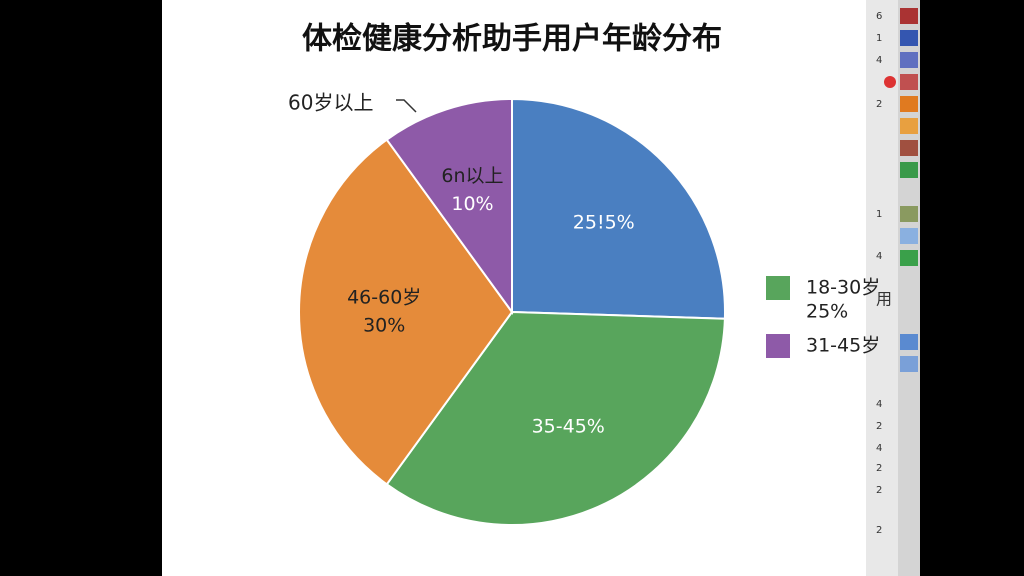 Image resolution: width=1024 pixels, height=576 pixels. Describe the element at coordinates (827, 312) in the screenshot. I see `legend-sublabel: 25%` at that location.